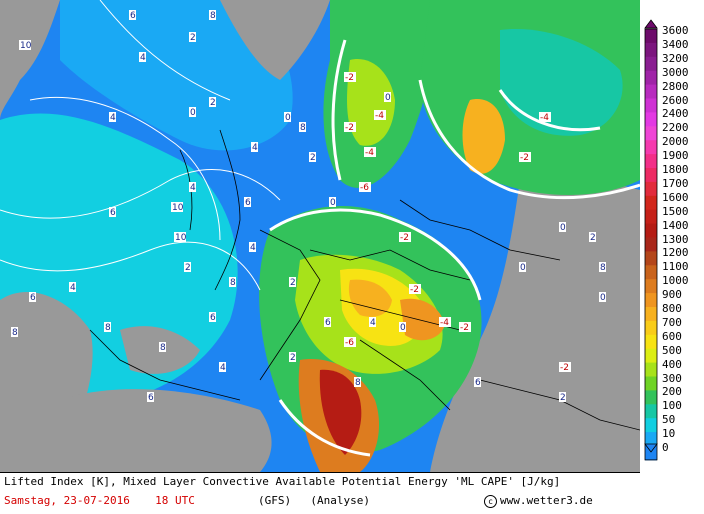  I want to click on legend-label: 2000, so click(675, 142).